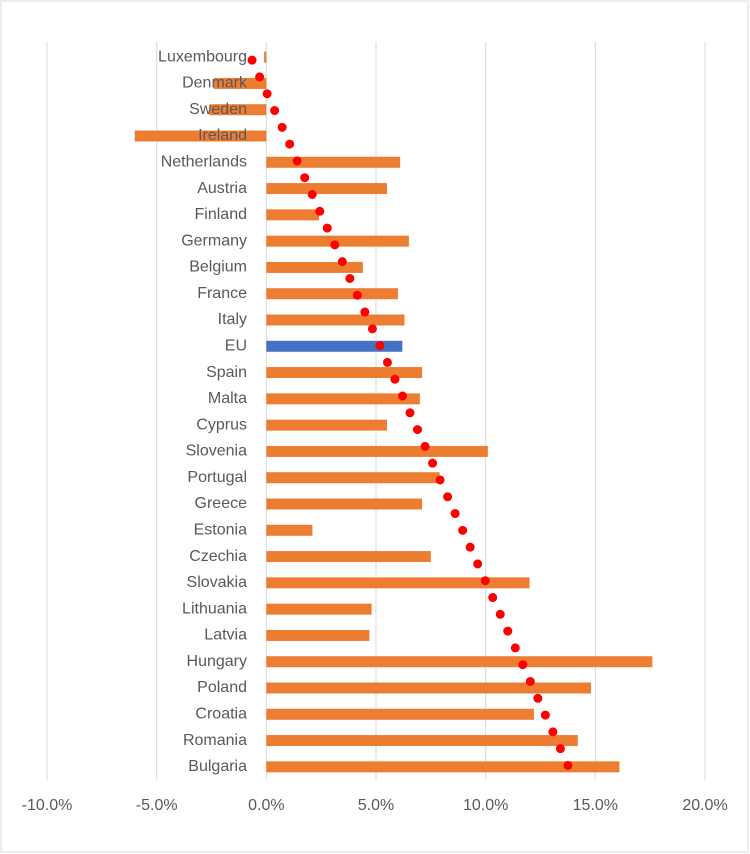 This screenshot has height=854, width=750. I want to click on x-tick-label: 10.0%, so click(485, 805).